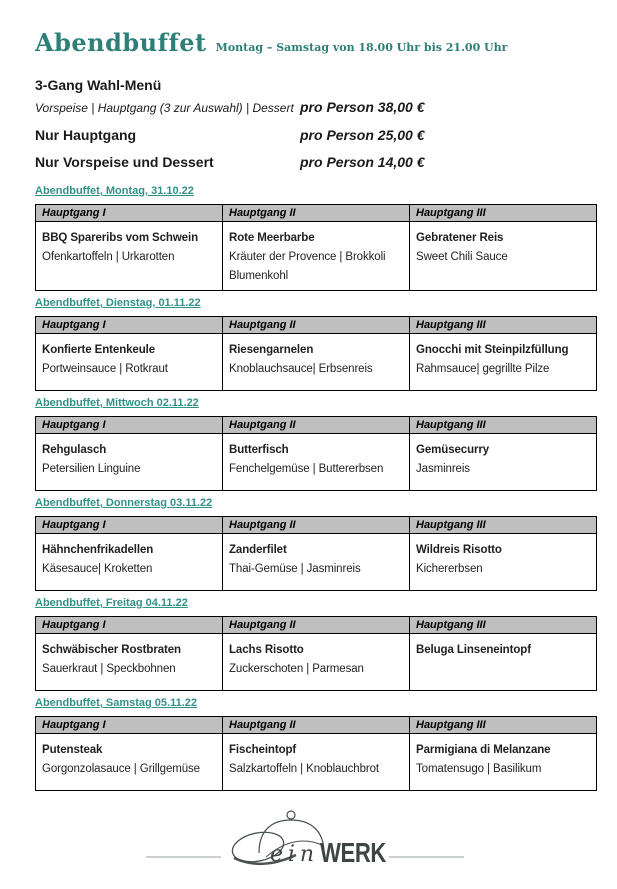 This screenshot has width=617, height=889. I want to click on dish-cell: Butterfisch Fenchelgemüse | Buttererbsen, so click(316, 462).